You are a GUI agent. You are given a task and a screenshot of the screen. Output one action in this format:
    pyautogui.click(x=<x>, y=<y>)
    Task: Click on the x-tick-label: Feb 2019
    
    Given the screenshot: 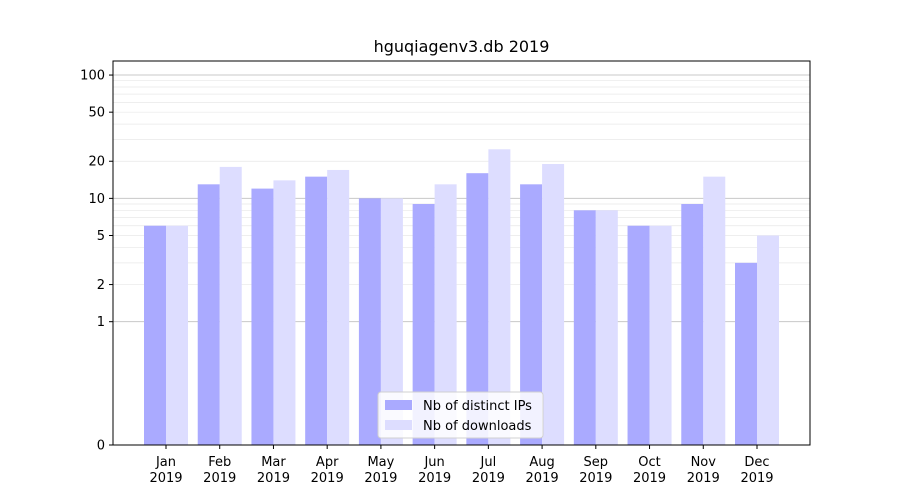 What is the action you would take?
    pyautogui.click(x=219, y=470)
    